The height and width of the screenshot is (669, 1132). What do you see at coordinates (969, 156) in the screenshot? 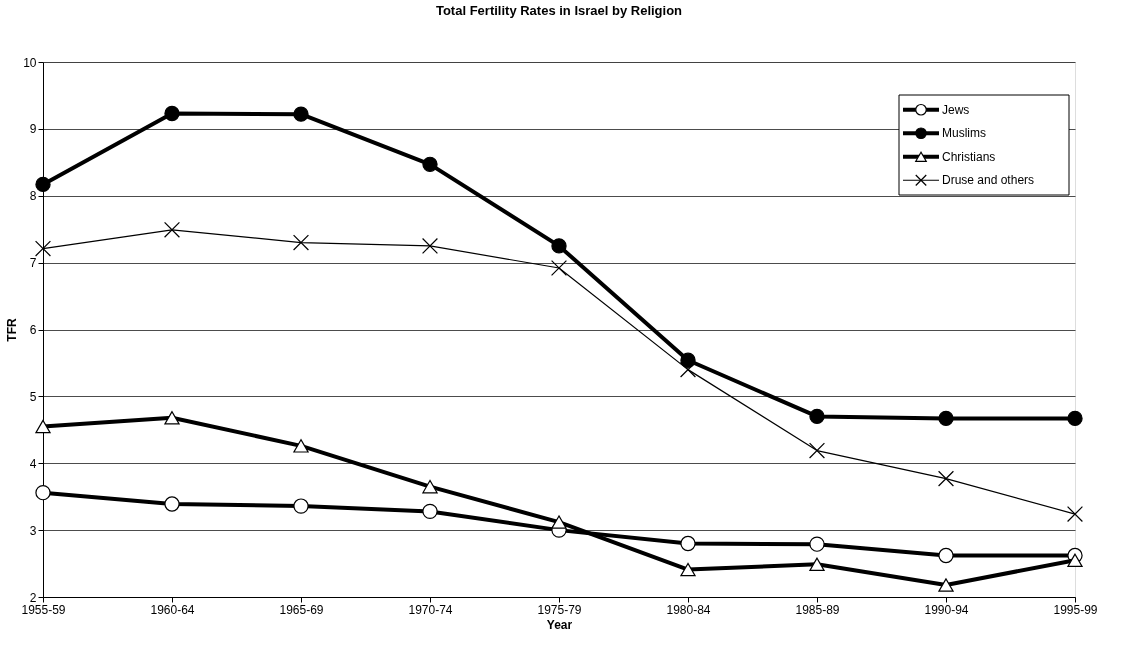
I see `legend-label: Christians` at bounding box center [969, 156].